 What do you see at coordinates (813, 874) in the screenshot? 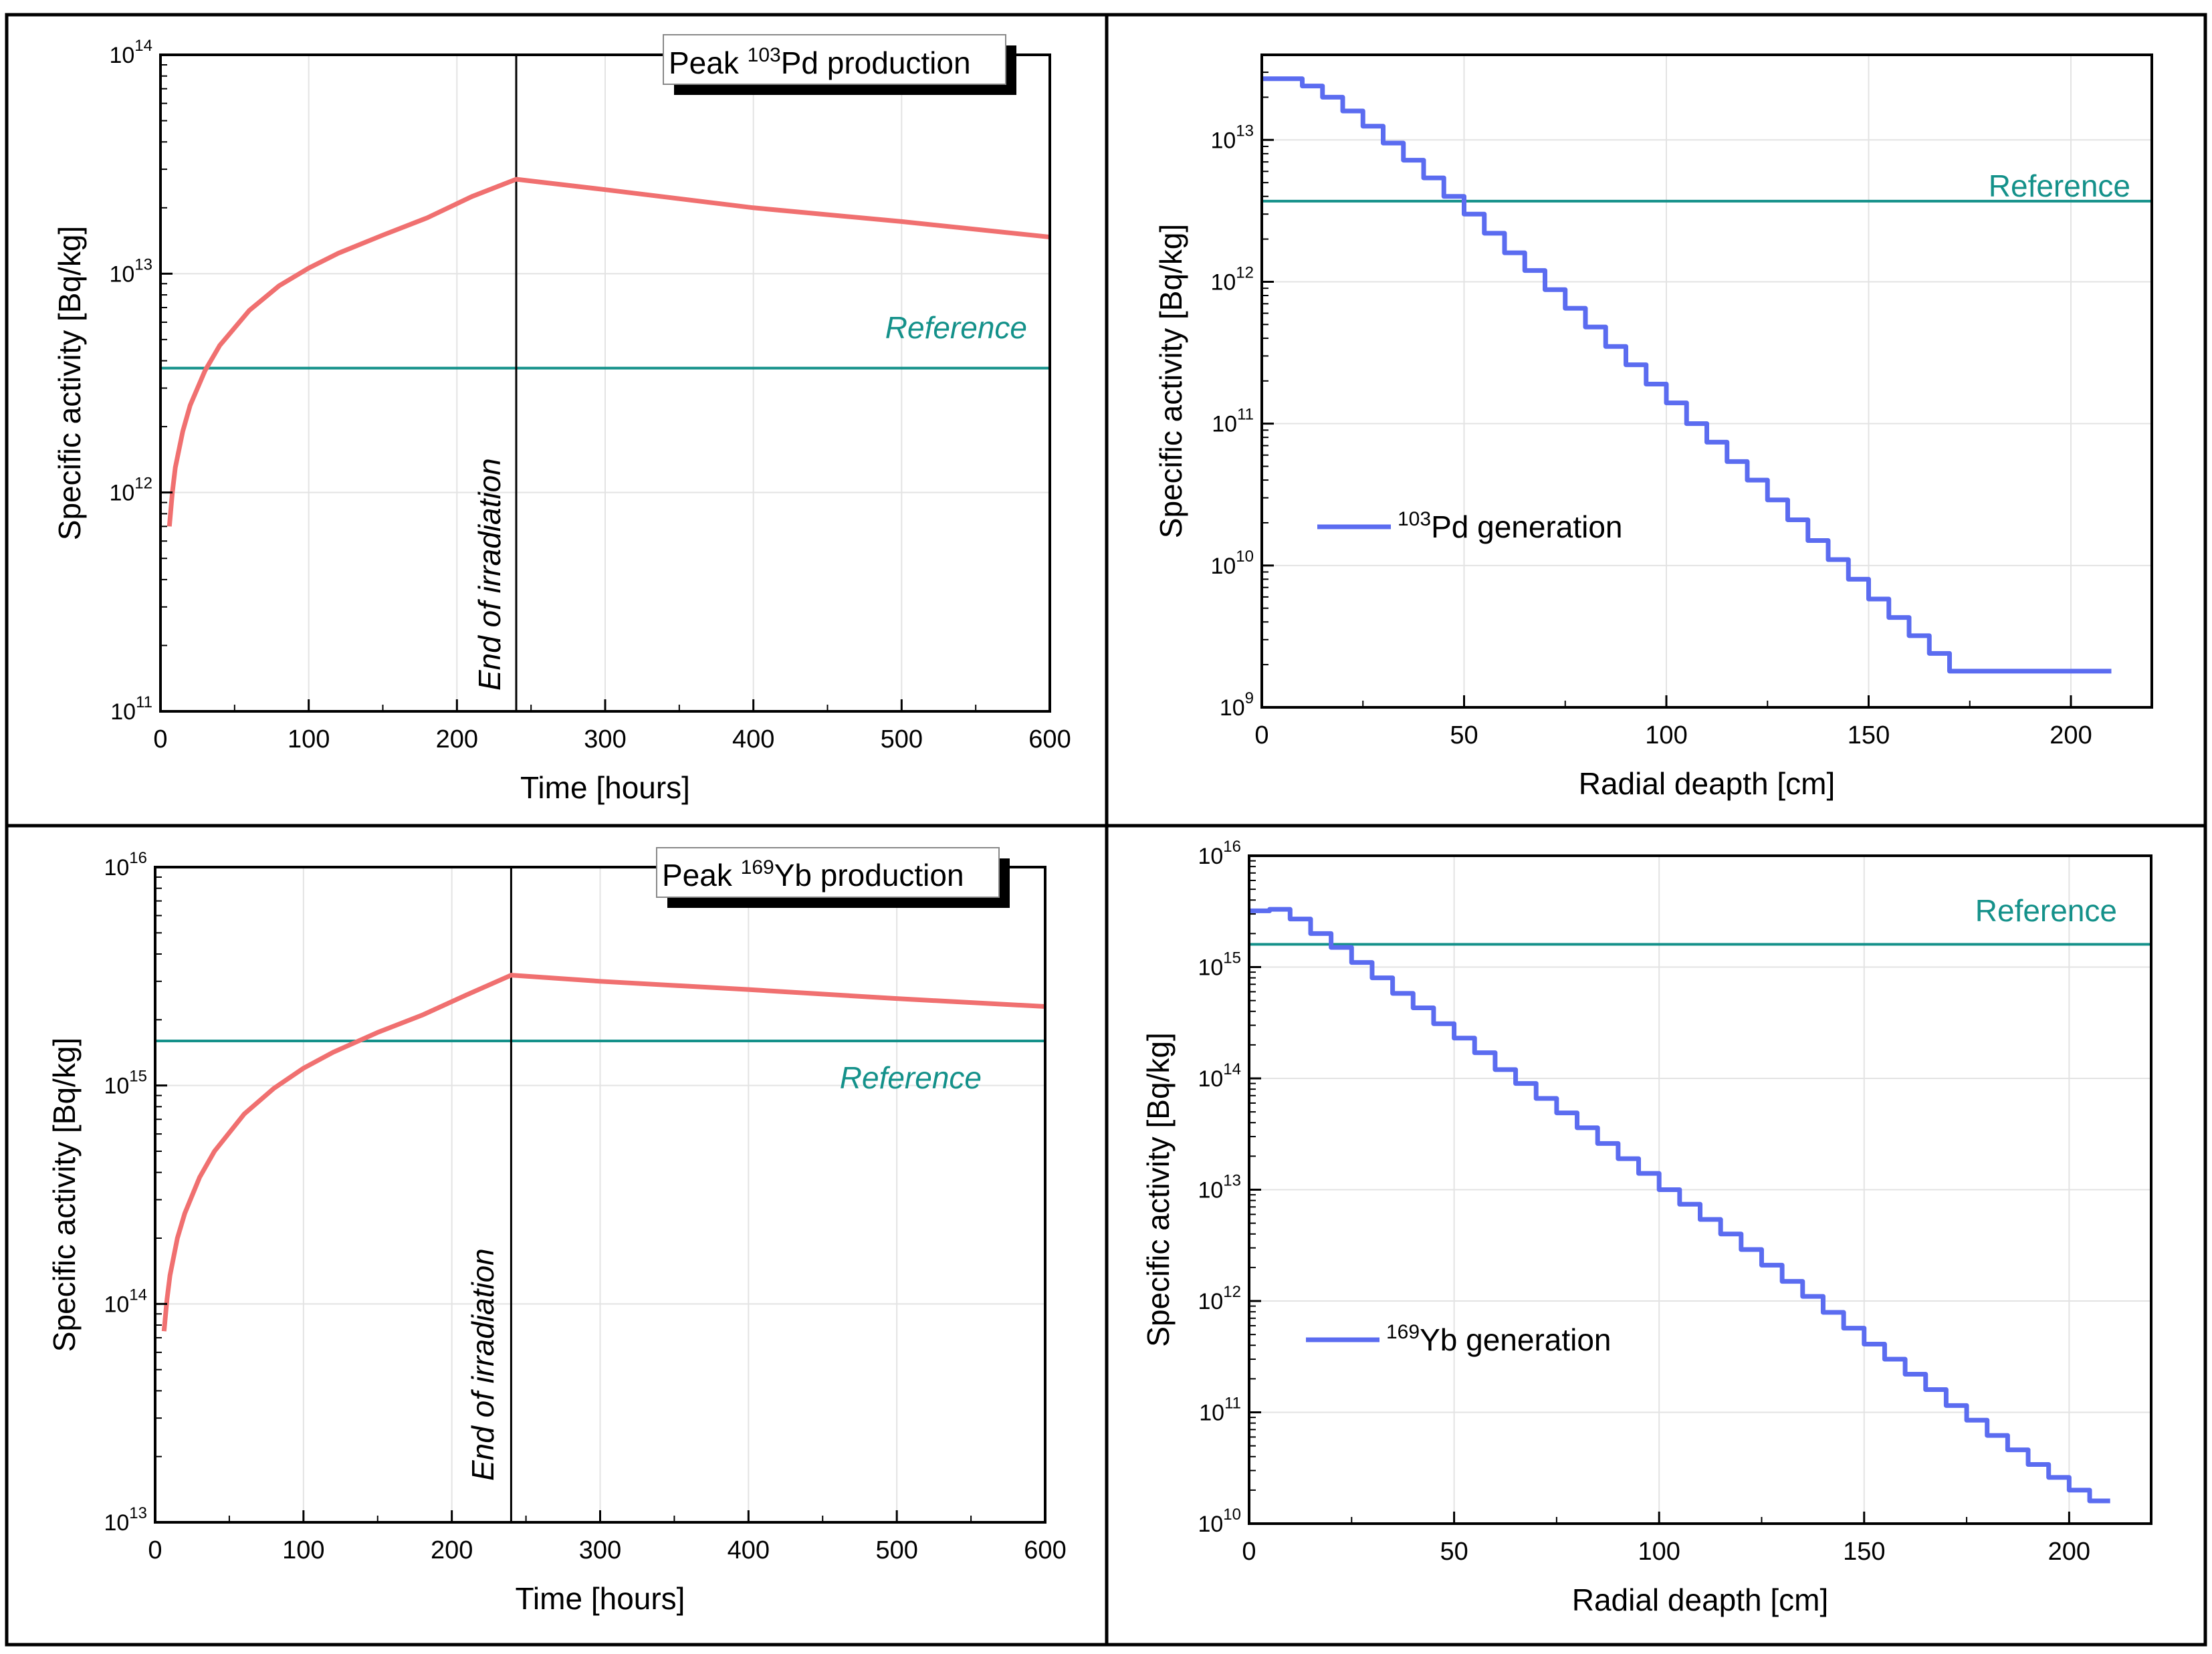
I see `chart-title: Peak 169Yb production` at bounding box center [813, 874].